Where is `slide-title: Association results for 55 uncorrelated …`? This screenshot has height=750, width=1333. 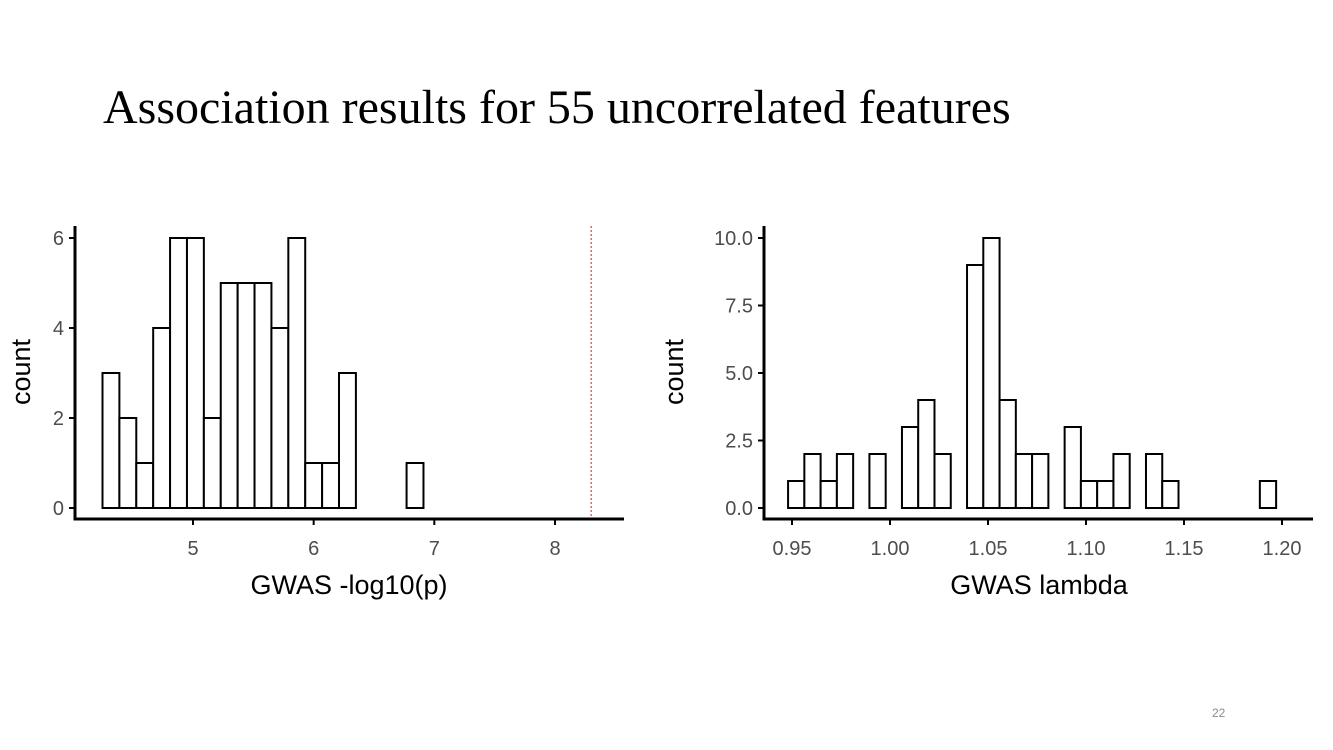 slide-title: Association results for 55 uncorrelated … is located at coordinates (557, 107).